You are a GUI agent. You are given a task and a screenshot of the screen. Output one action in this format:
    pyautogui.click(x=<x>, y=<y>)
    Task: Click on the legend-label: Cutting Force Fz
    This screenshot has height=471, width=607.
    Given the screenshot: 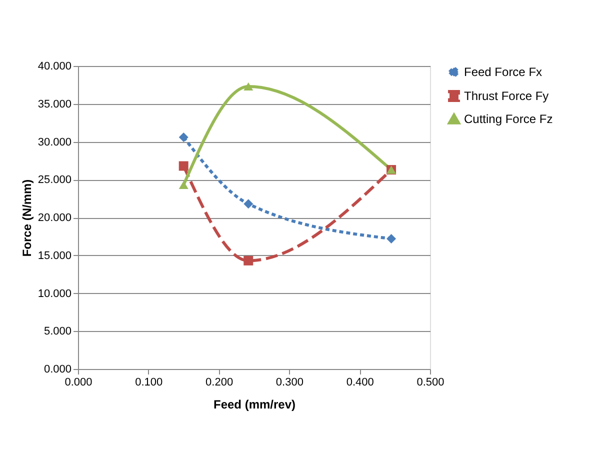 What is the action you would take?
    pyautogui.click(x=508, y=119)
    